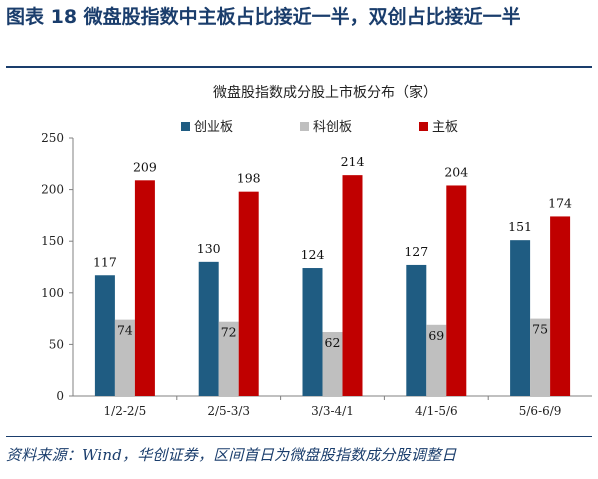 The width and height of the screenshot is (598, 479). Describe the element at coordinates (56, 344) in the screenshot. I see `y-tick-label: 50` at that location.